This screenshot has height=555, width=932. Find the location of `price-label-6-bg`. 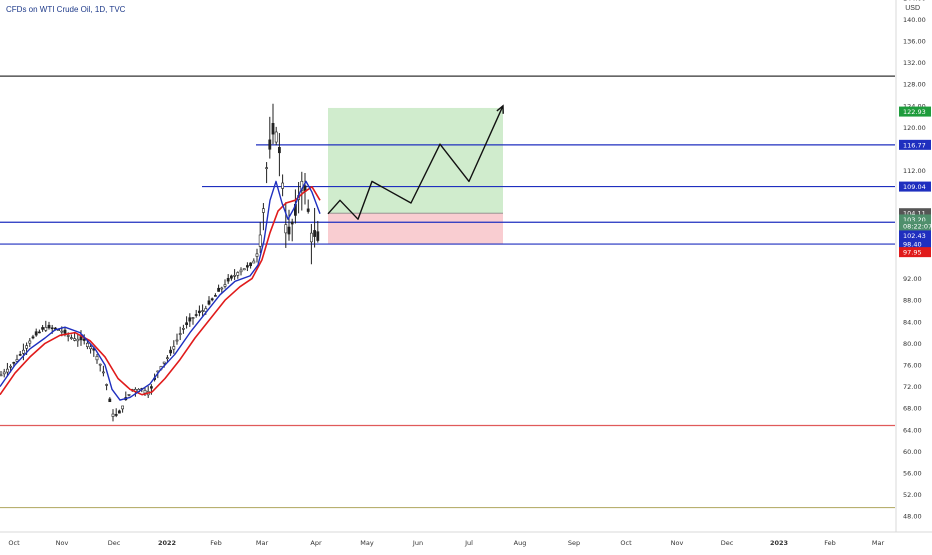

price-label-6-bg is located at coordinates (915, 235).